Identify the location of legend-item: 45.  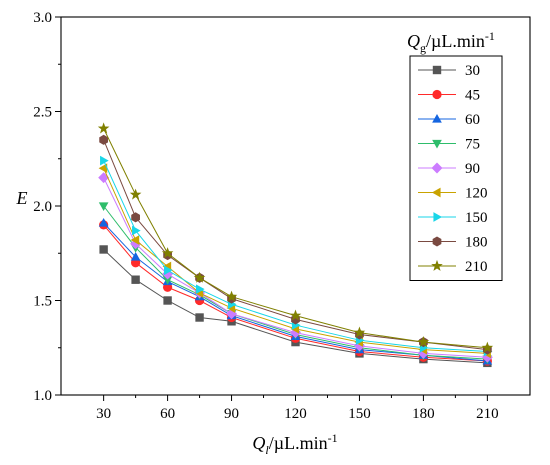
(449, 96).